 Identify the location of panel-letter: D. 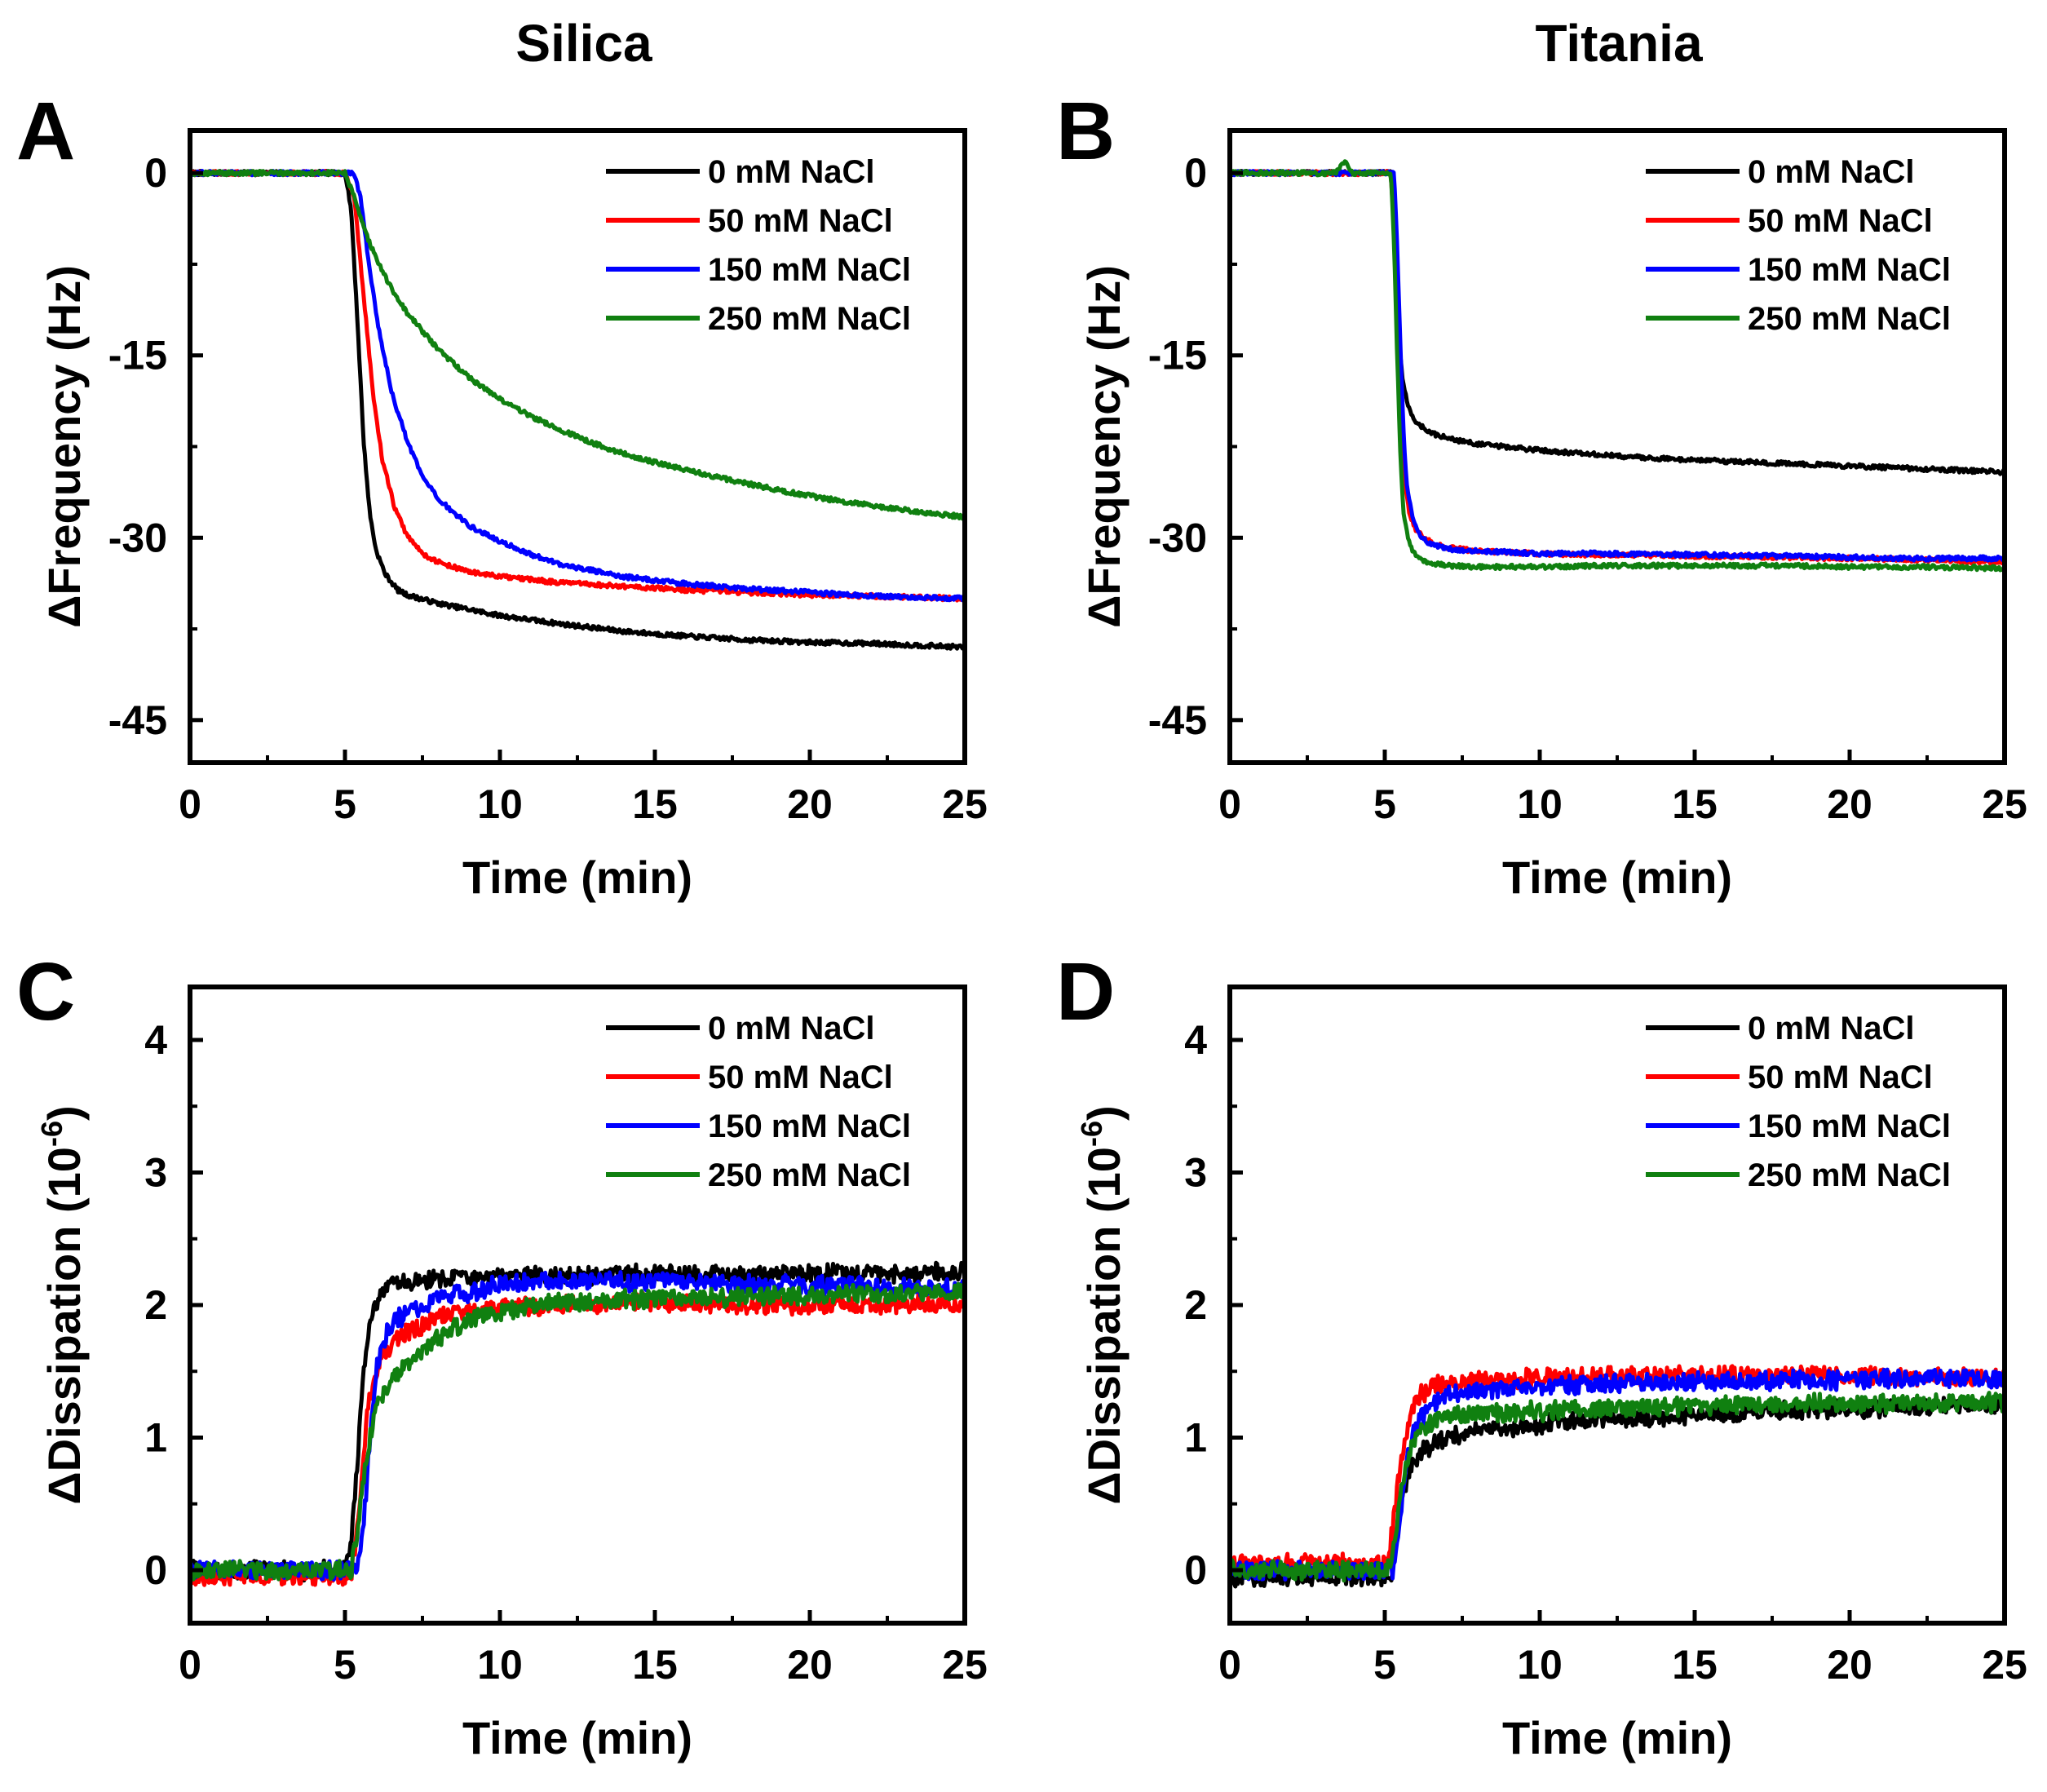
(1085, 992).